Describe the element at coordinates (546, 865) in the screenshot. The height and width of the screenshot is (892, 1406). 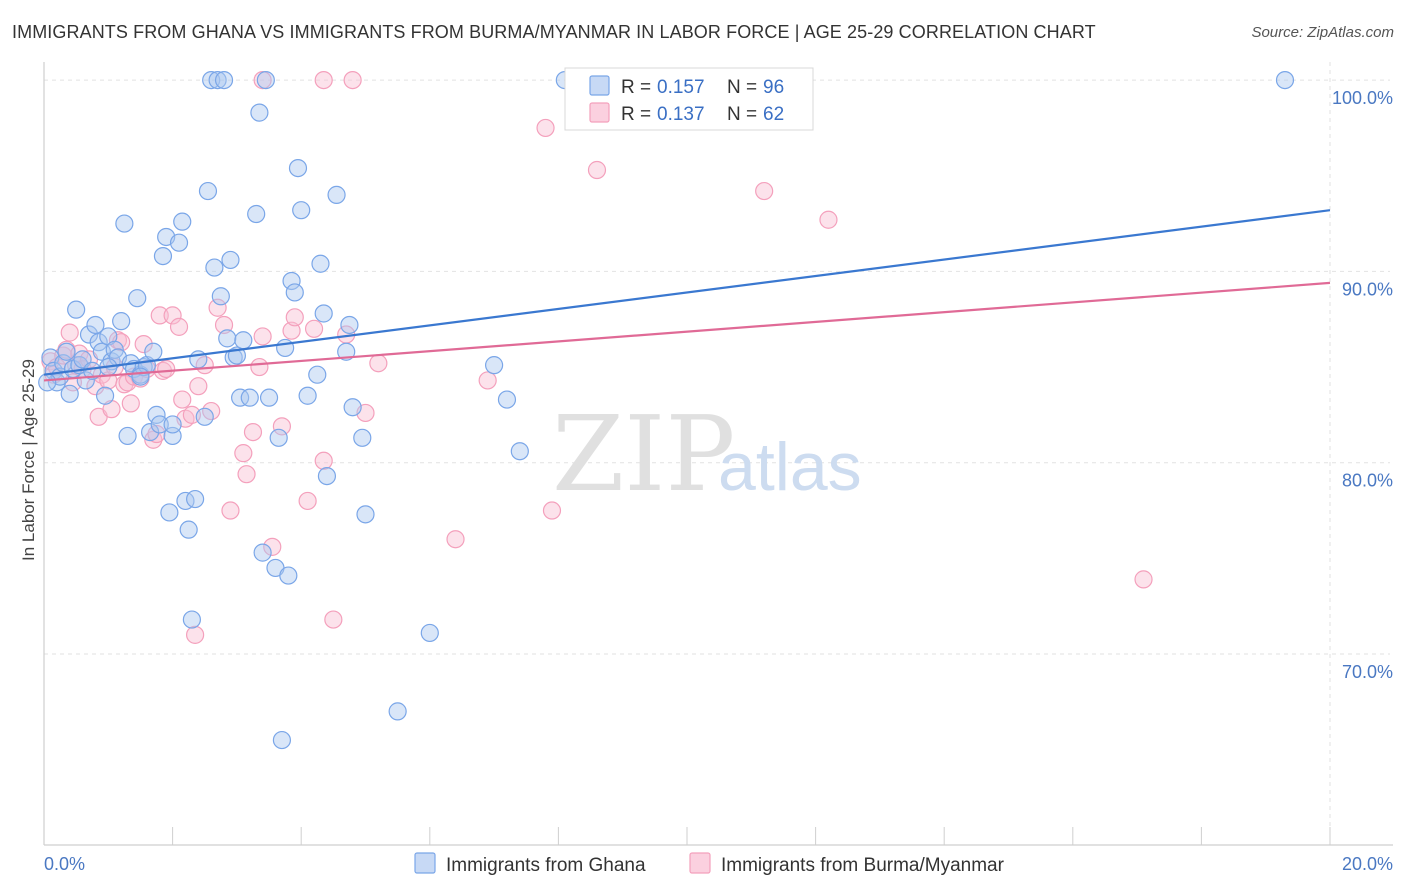
I see `bottom-legend-label-ghana: Immigrants from Ghana` at that location.